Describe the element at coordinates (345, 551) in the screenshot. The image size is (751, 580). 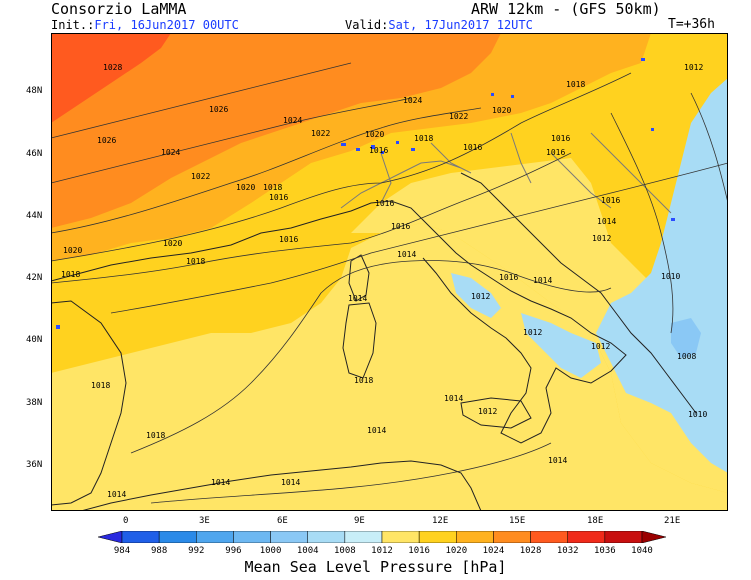
I see `colorbar-tick-label: 1008` at that location.